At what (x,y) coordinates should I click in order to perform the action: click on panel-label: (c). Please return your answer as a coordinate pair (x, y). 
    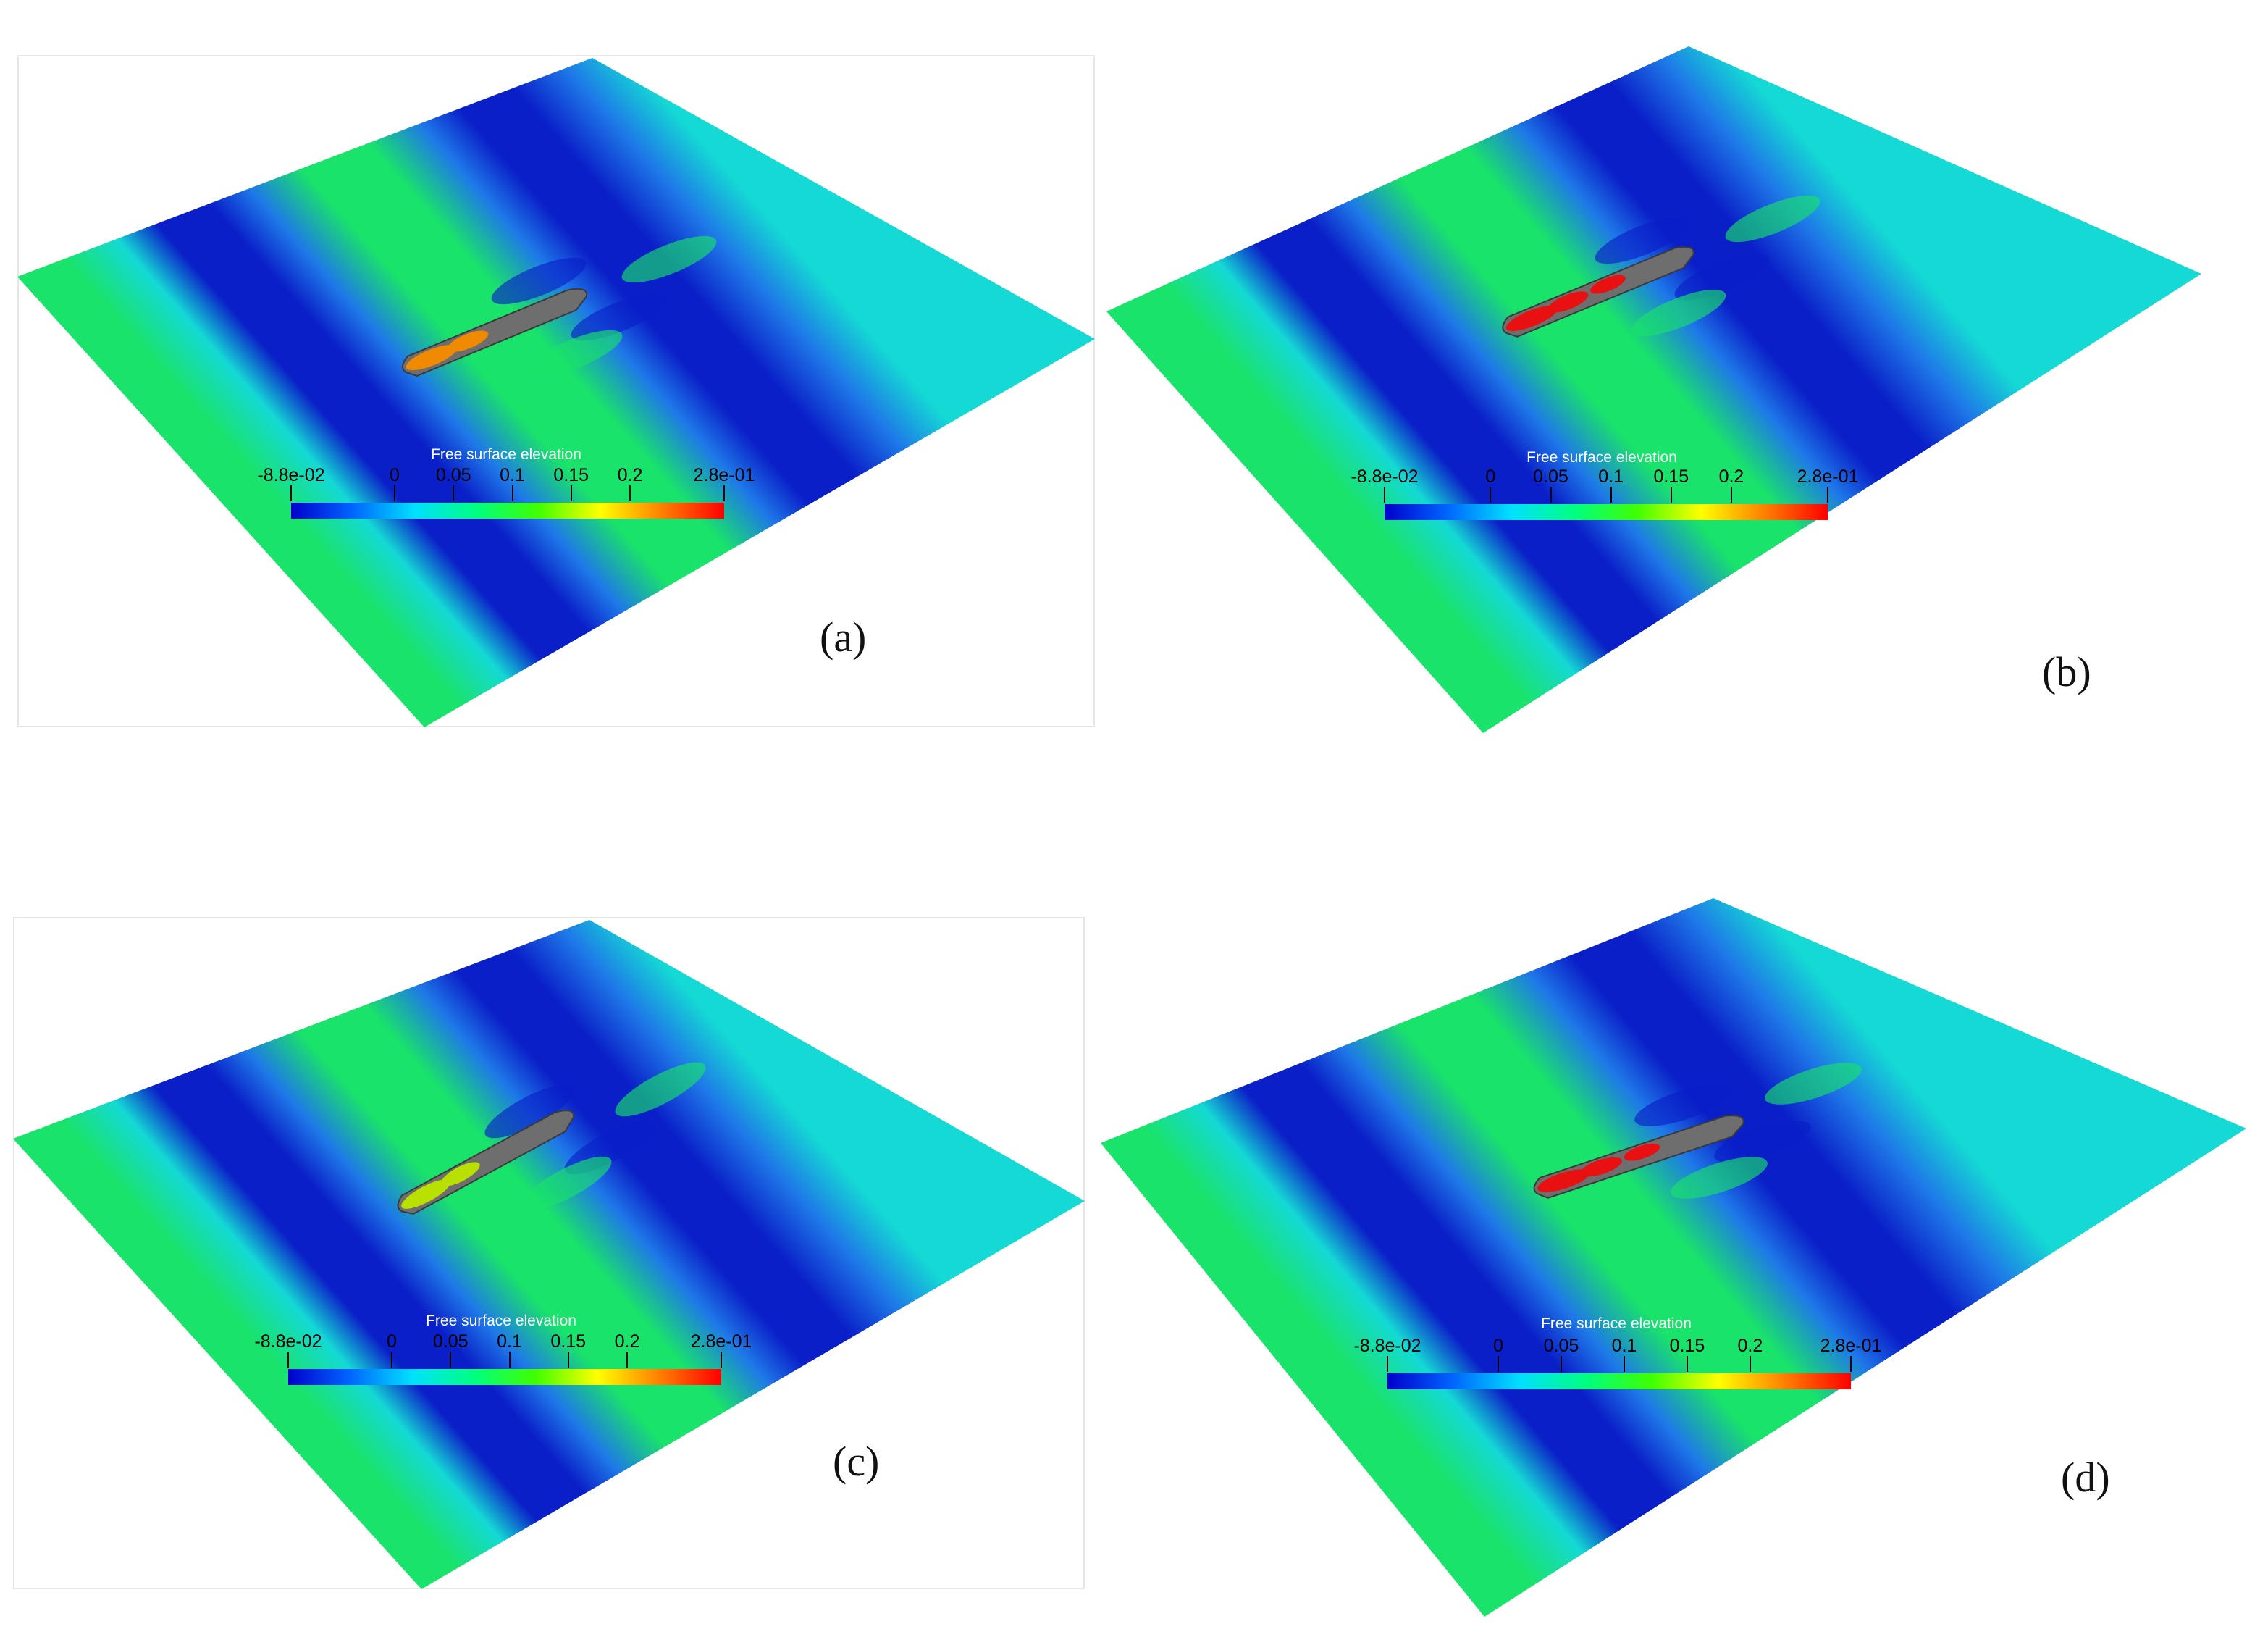
    Looking at the image, I should click on (856, 1461).